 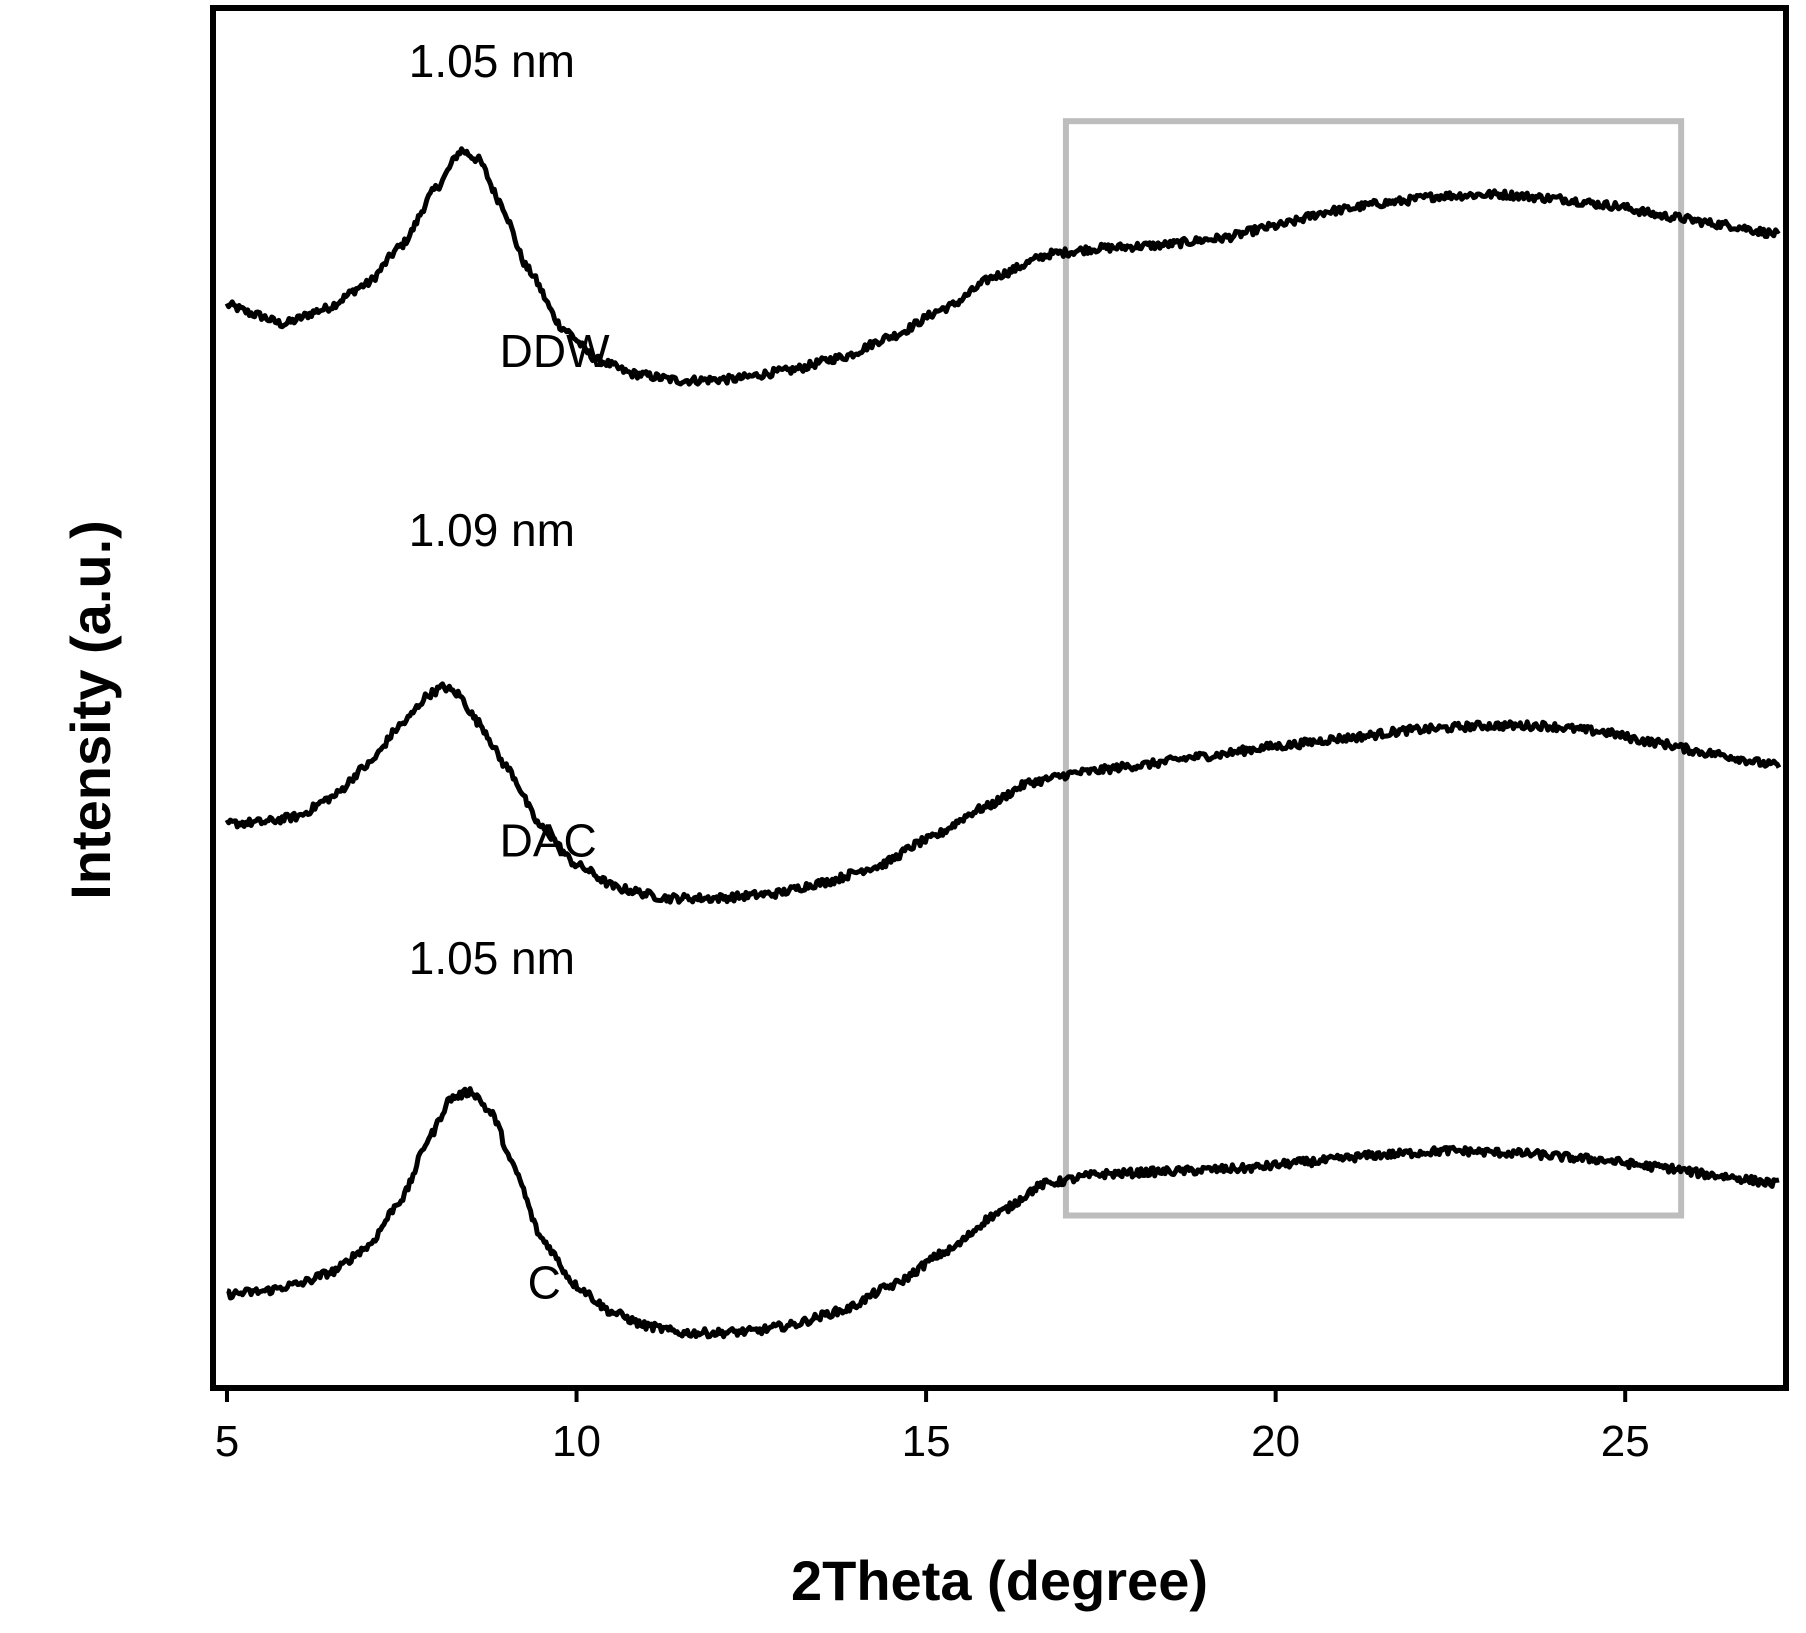 I want to click on series-label-dac: DAC, so click(x=548, y=841).